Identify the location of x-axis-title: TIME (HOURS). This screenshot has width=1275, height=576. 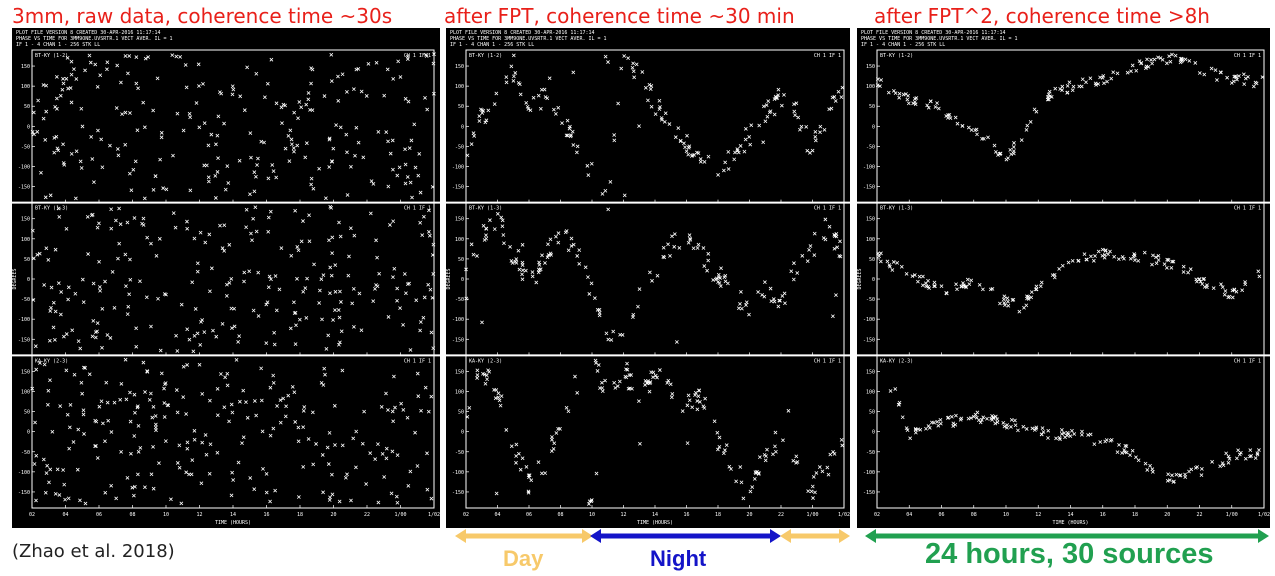
(655, 523).